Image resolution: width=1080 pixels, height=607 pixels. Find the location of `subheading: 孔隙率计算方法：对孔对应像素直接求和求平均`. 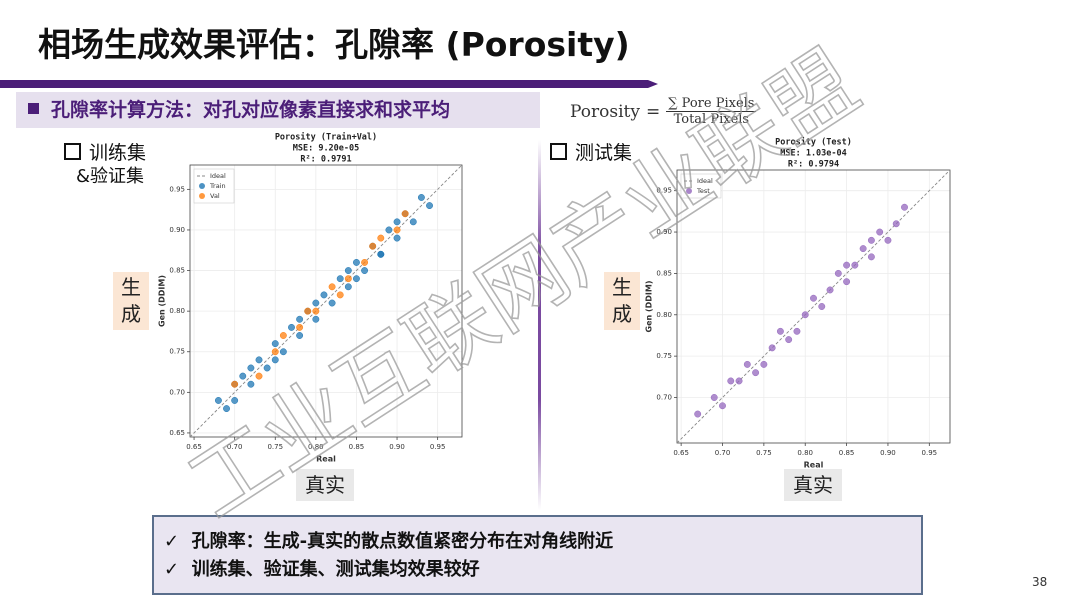

subheading: 孔隙率计算方法：对孔对应像素直接求和求平均 is located at coordinates (278, 110).